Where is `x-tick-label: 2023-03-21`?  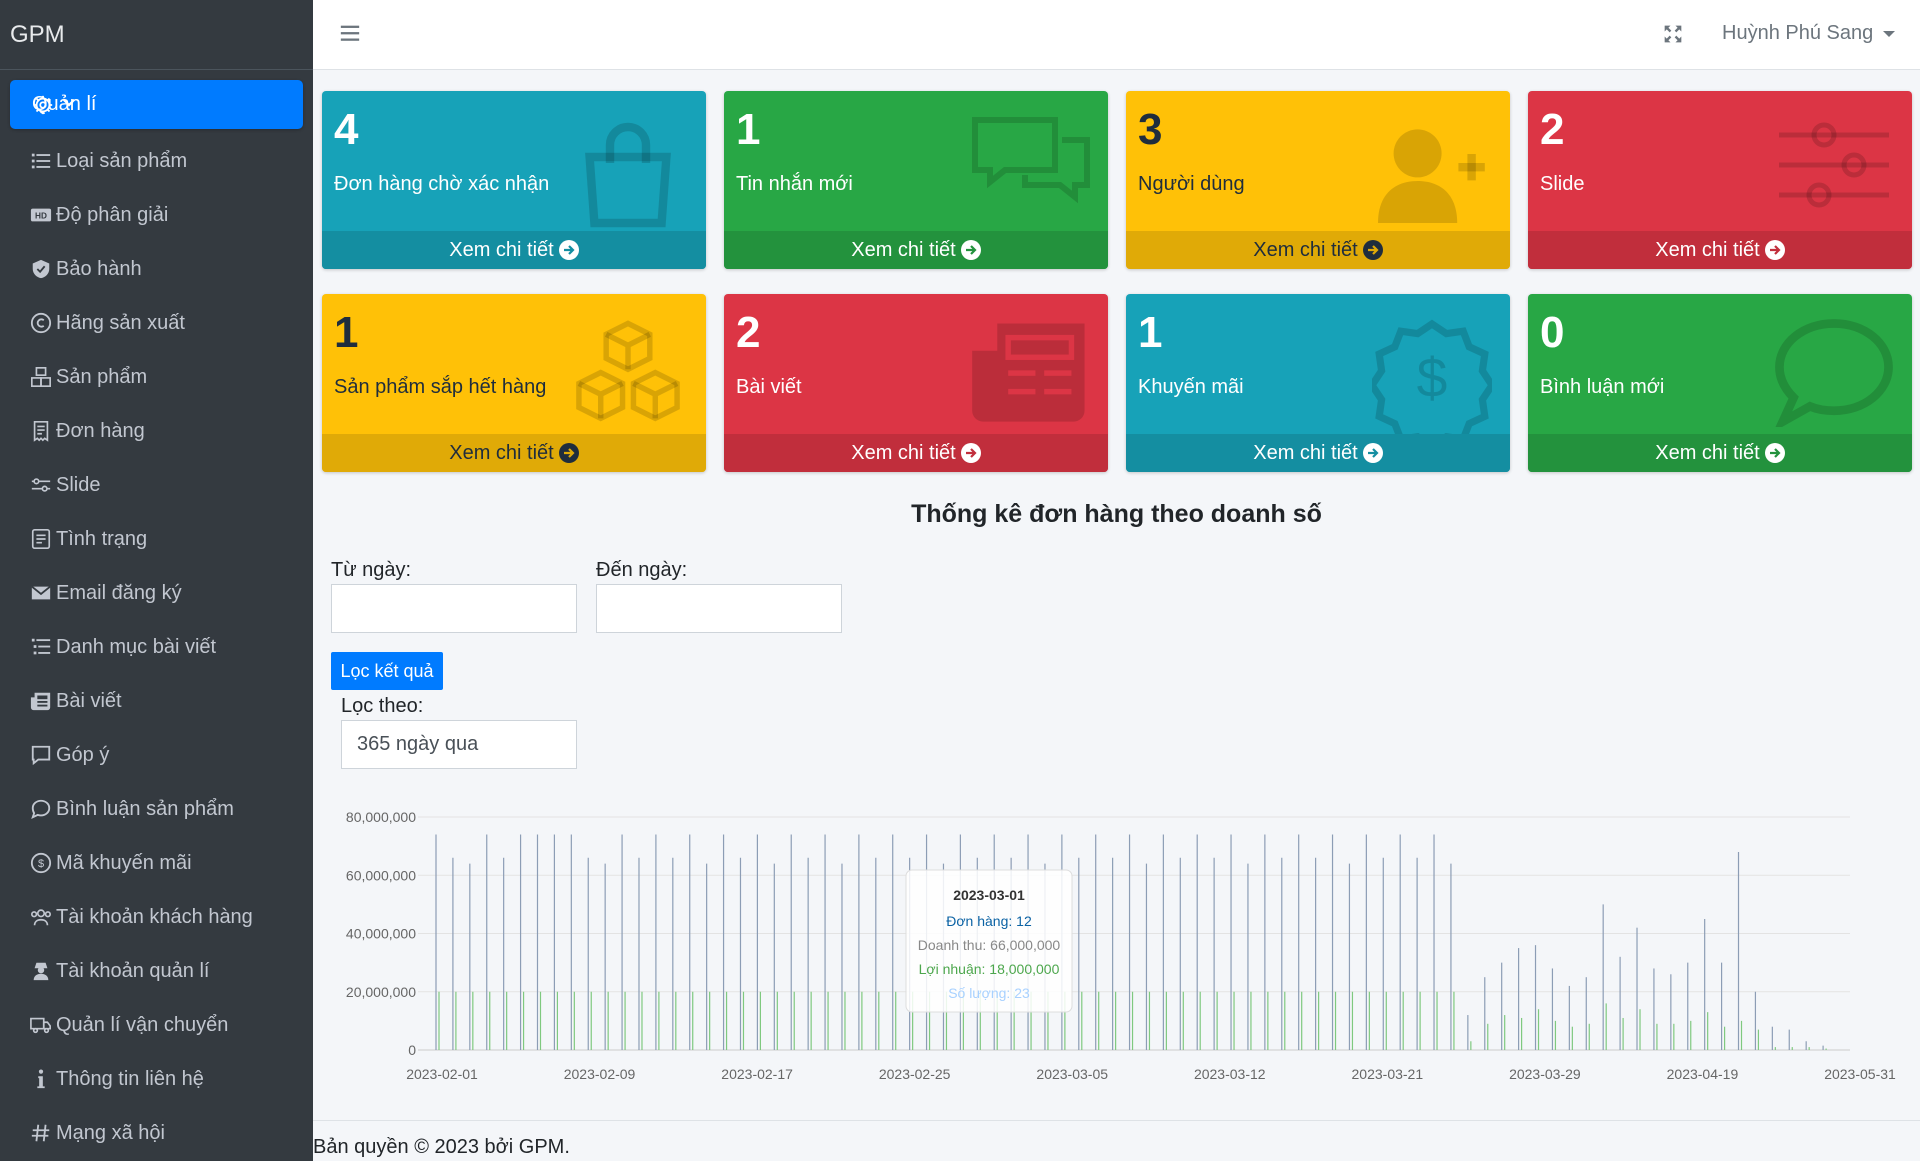
x-tick-label: 2023-03-21 is located at coordinates (1388, 1074).